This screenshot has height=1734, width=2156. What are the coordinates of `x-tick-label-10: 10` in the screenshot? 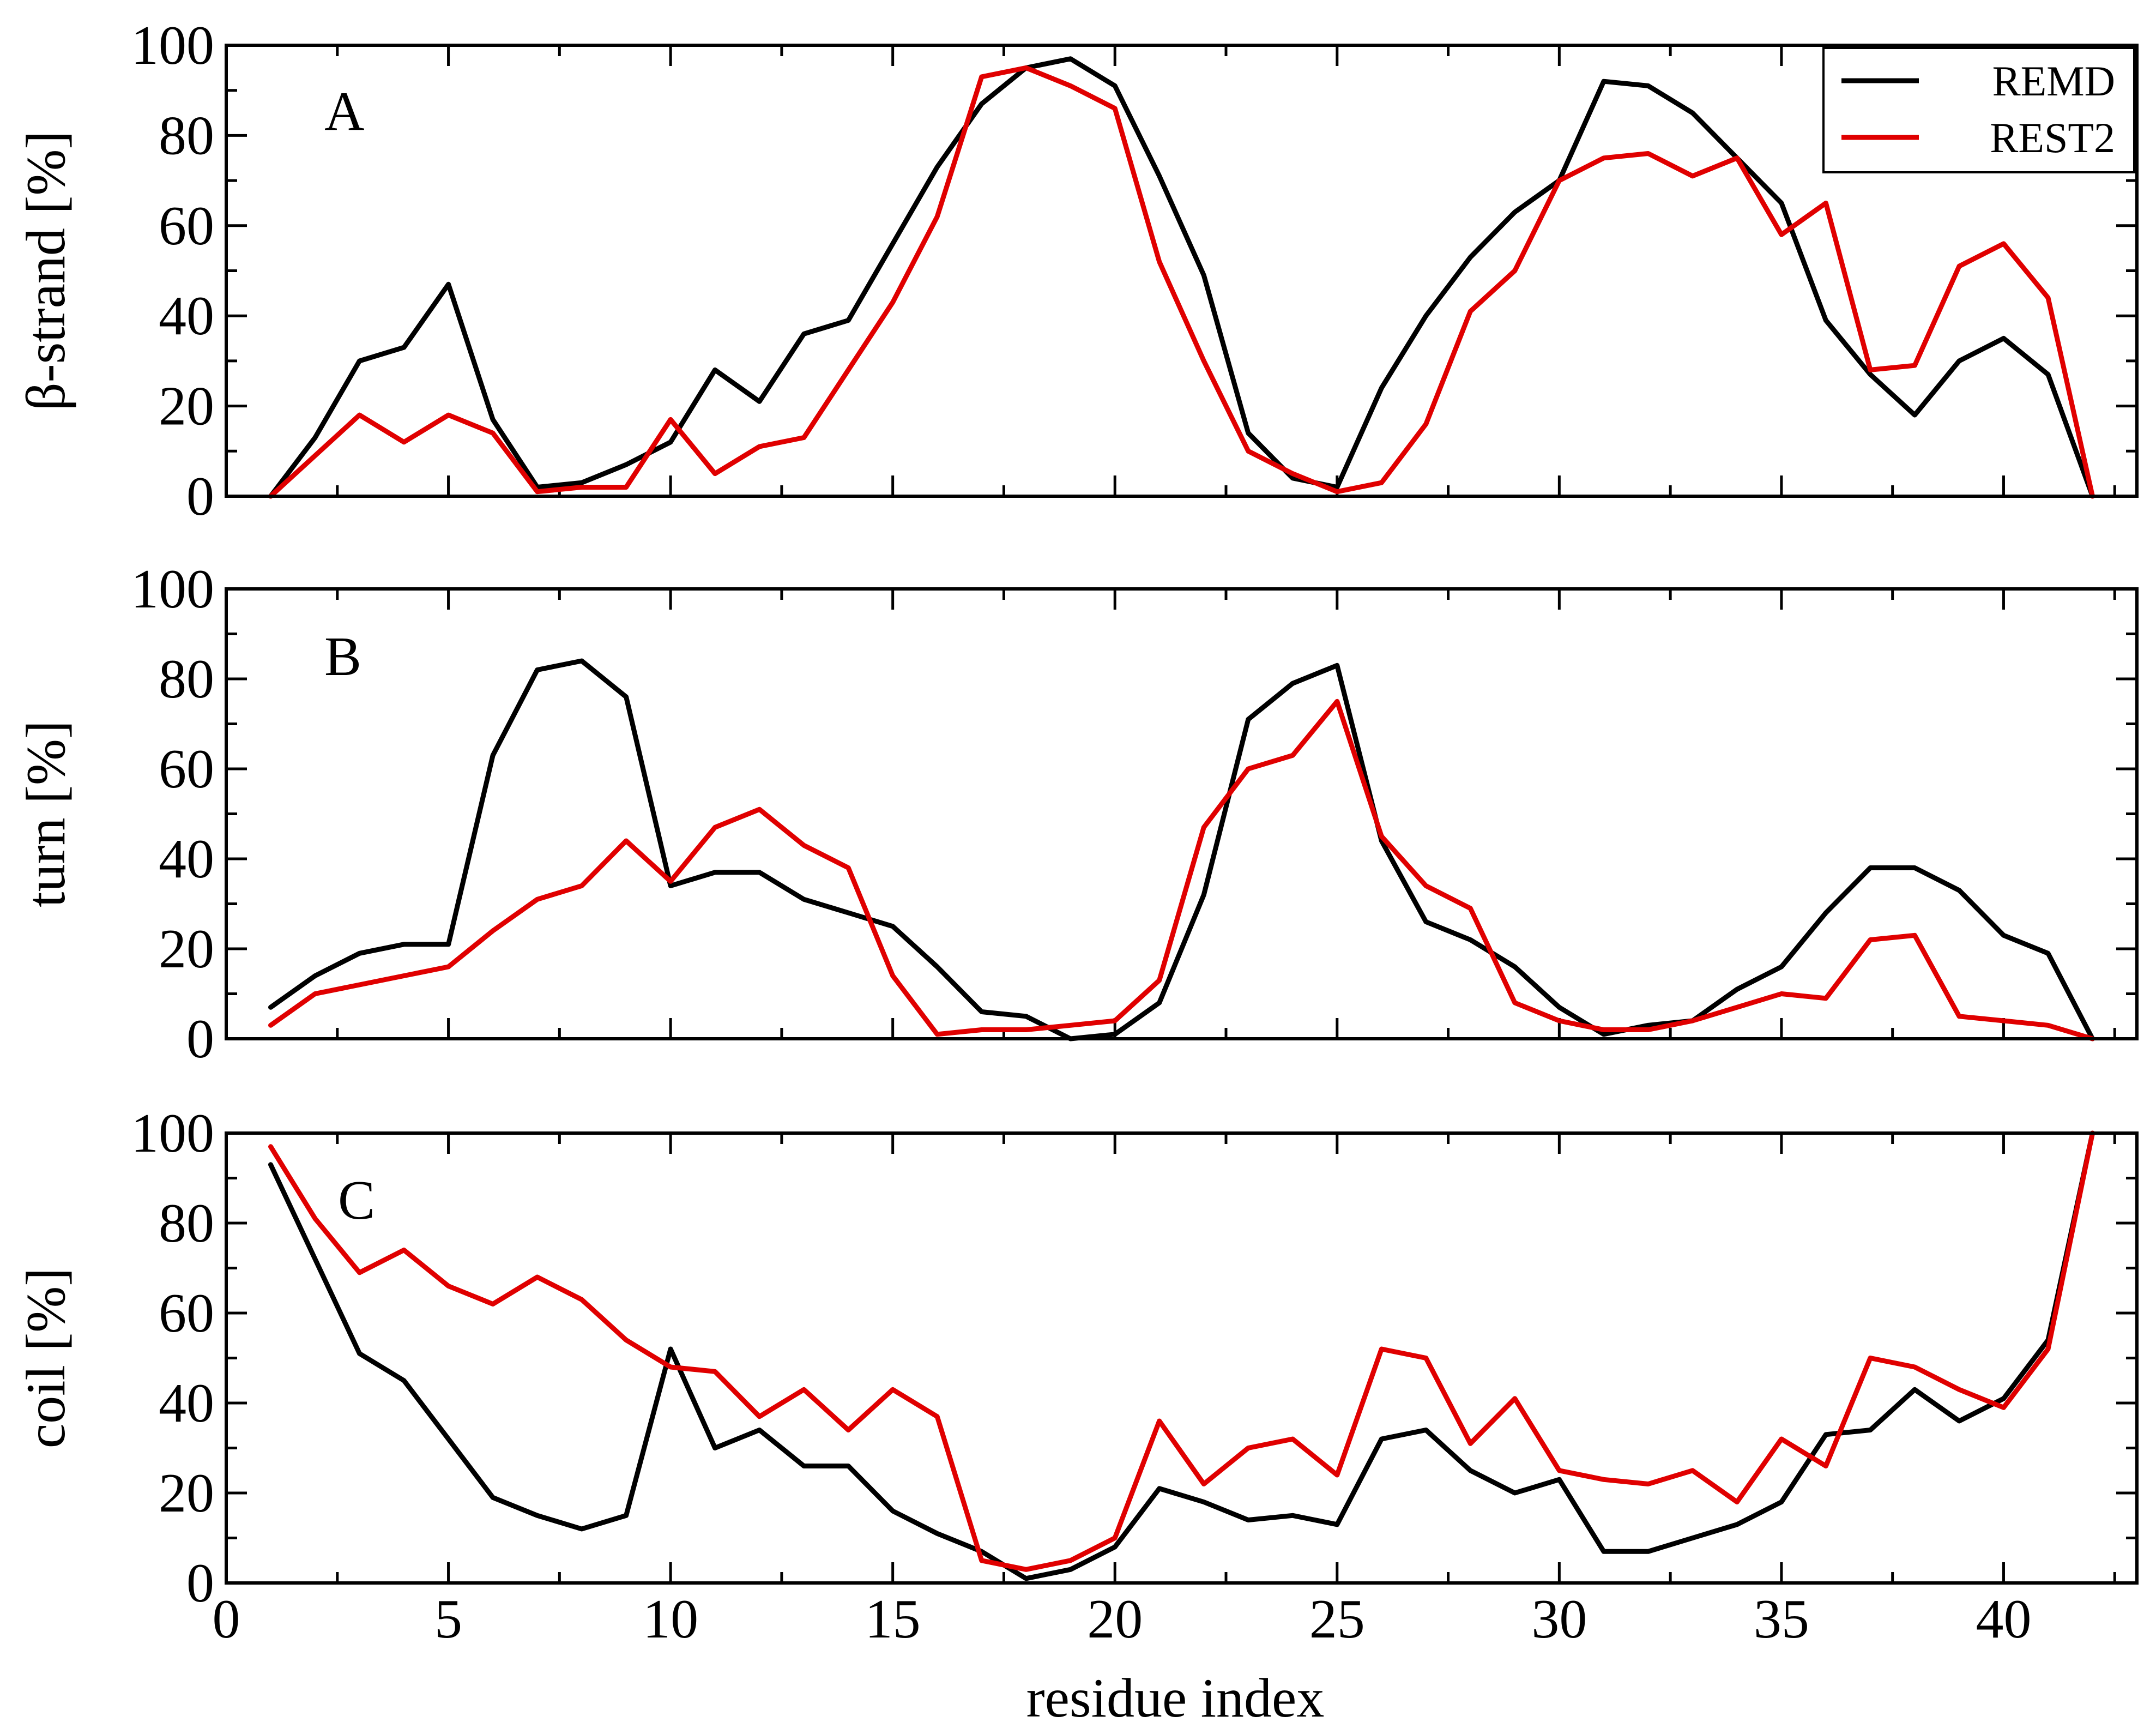 It's located at (671, 1619).